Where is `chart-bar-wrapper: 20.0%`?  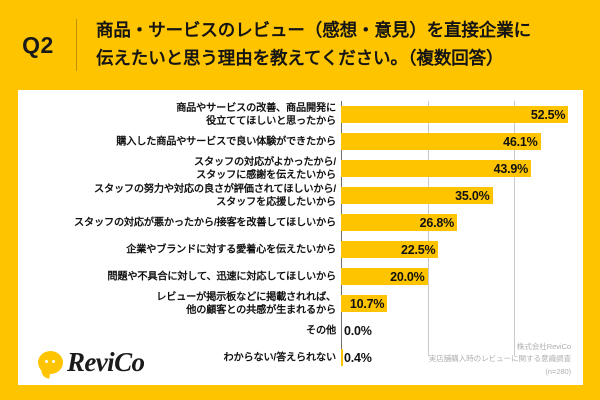
chart-bar-wrapper: 20.0% is located at coordinates (384, 276).